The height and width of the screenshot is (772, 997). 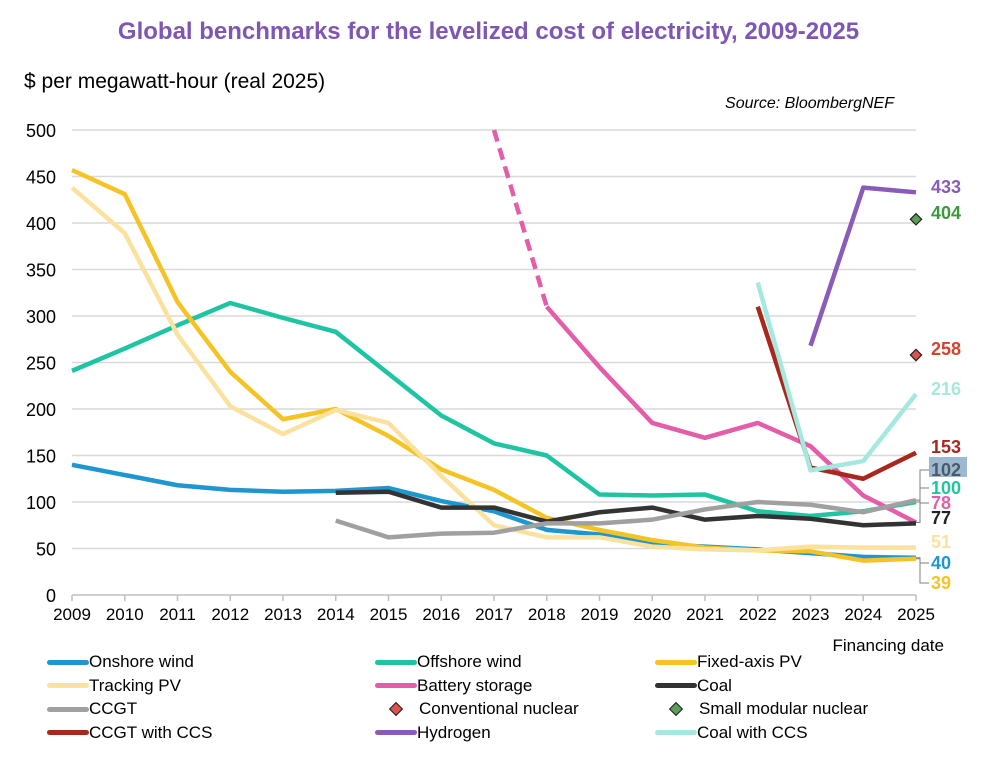 What do you see at coordinates (809, 103) in the screenshot?
I see `source-note: Source: BloombergNEF` at bounding box center [809, 103].